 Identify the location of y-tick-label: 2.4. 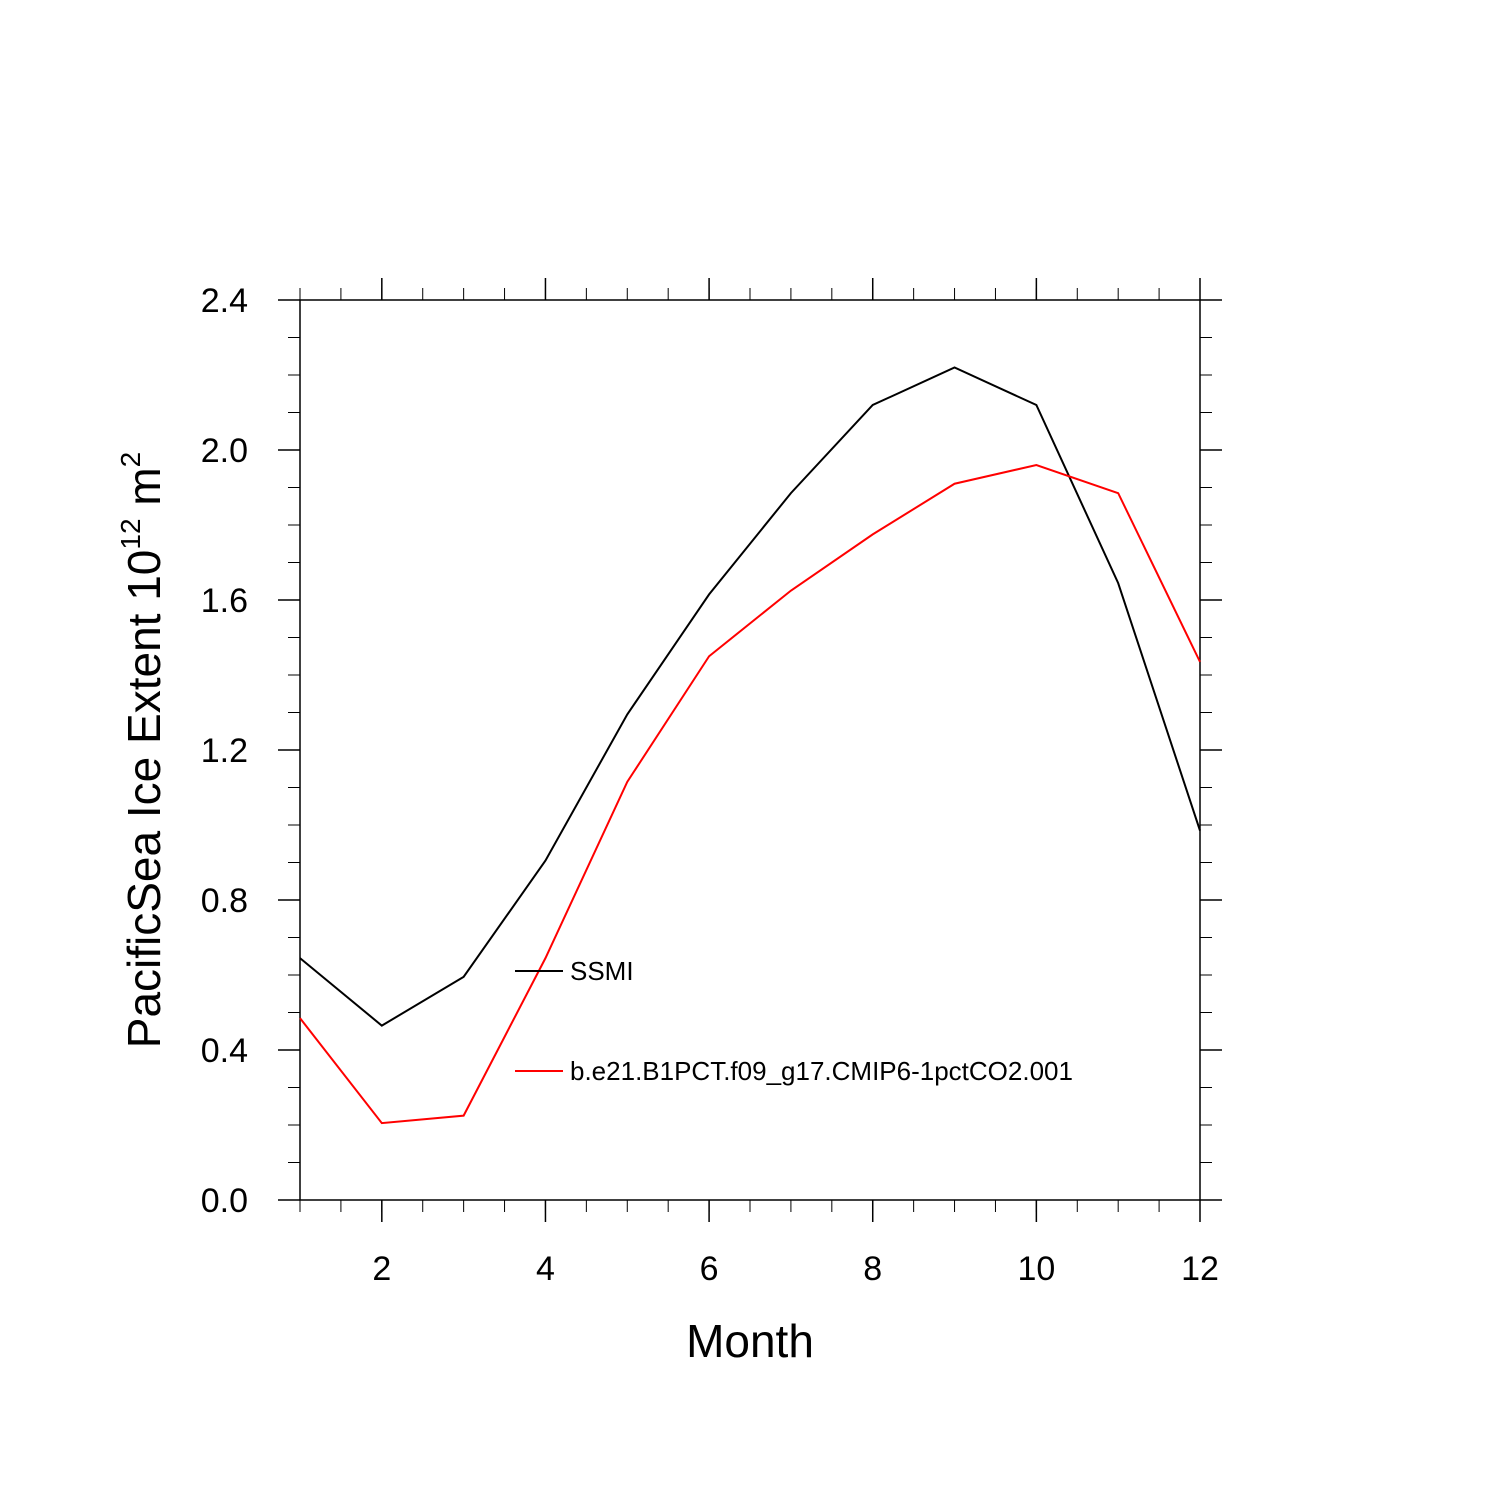
(224, 301).